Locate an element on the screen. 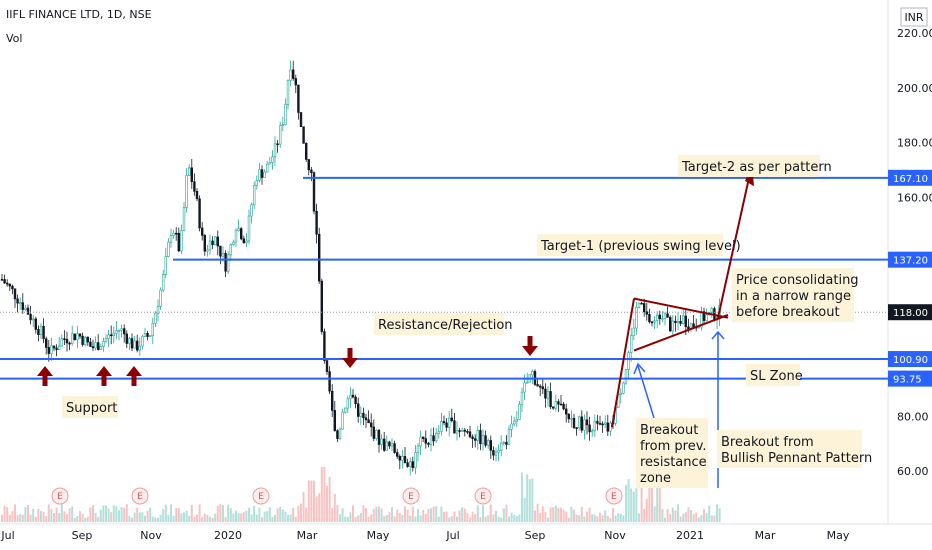  rejection-arrow-1-shaft is located at coordinates (350, 355).